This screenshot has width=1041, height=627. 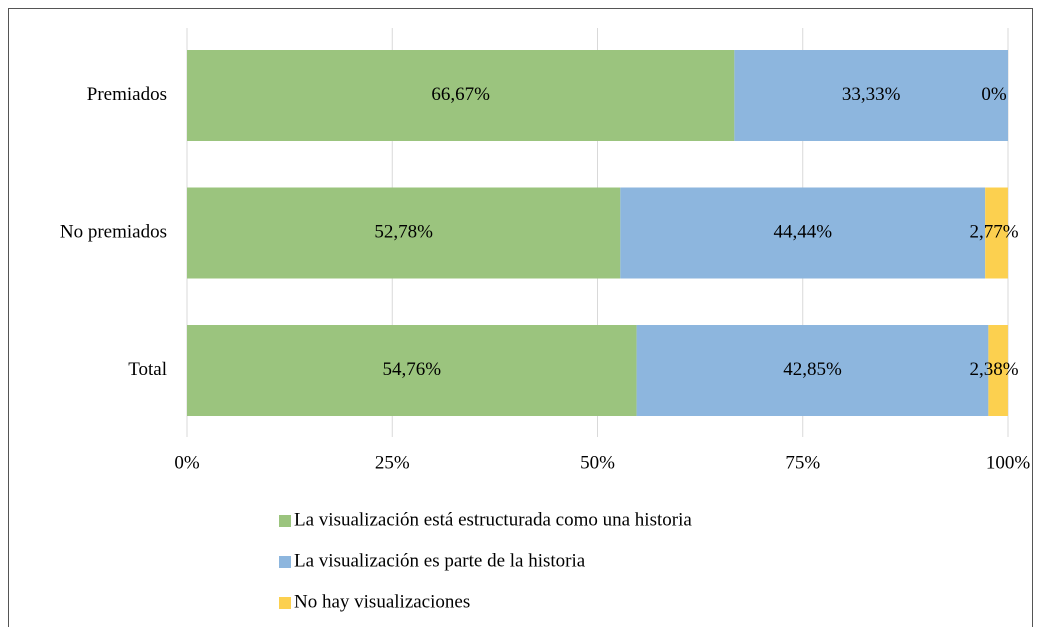 What do you see at coordinates (382, 601) in the screenshot?
I see `legend-label: No hay visualizaciones` at bounding box center [382, 601].